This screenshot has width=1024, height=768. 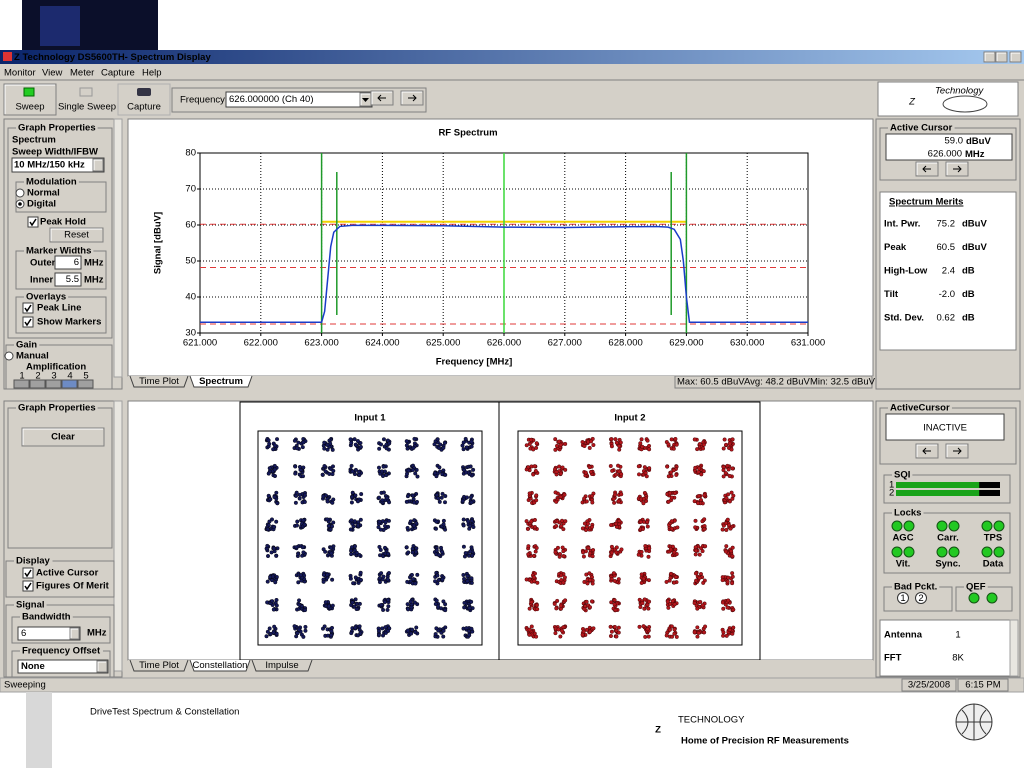 What do you see at coordinates (56, 367) in the screenshot?
I see `field-label: Amplification` at bounding box center [56, 367].